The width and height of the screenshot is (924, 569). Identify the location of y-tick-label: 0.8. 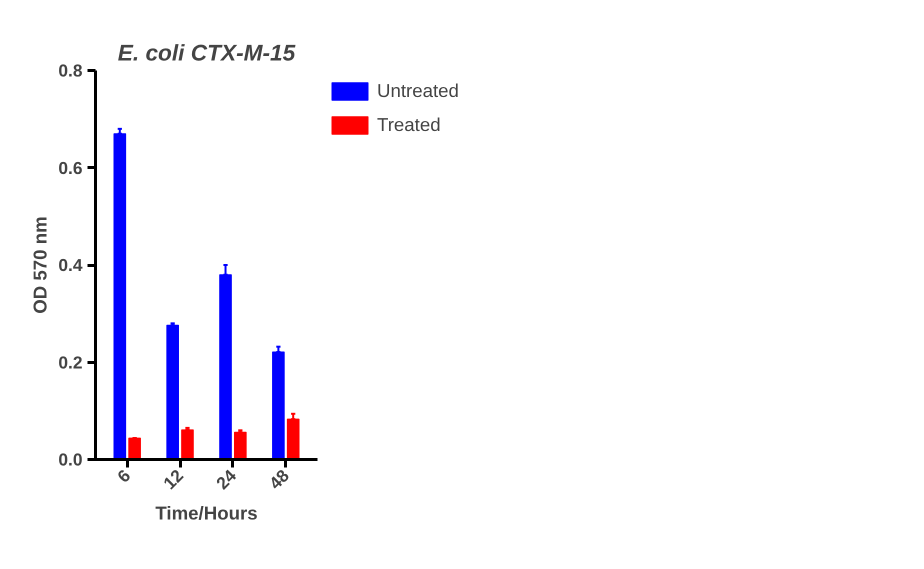
(70, 70).